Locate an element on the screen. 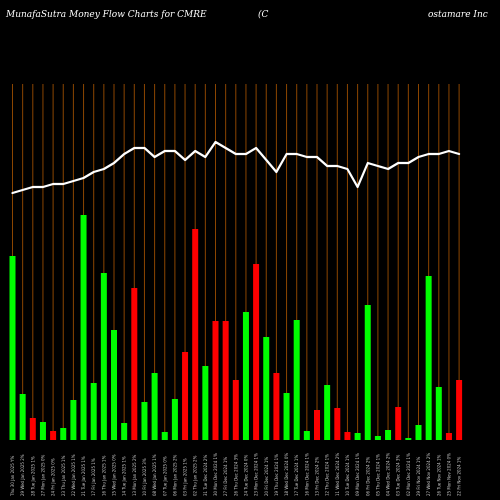 The image size is (500, 500). x-tick-label: 22 Wed Jan 2025 1% is located at coordinates (73, 475).